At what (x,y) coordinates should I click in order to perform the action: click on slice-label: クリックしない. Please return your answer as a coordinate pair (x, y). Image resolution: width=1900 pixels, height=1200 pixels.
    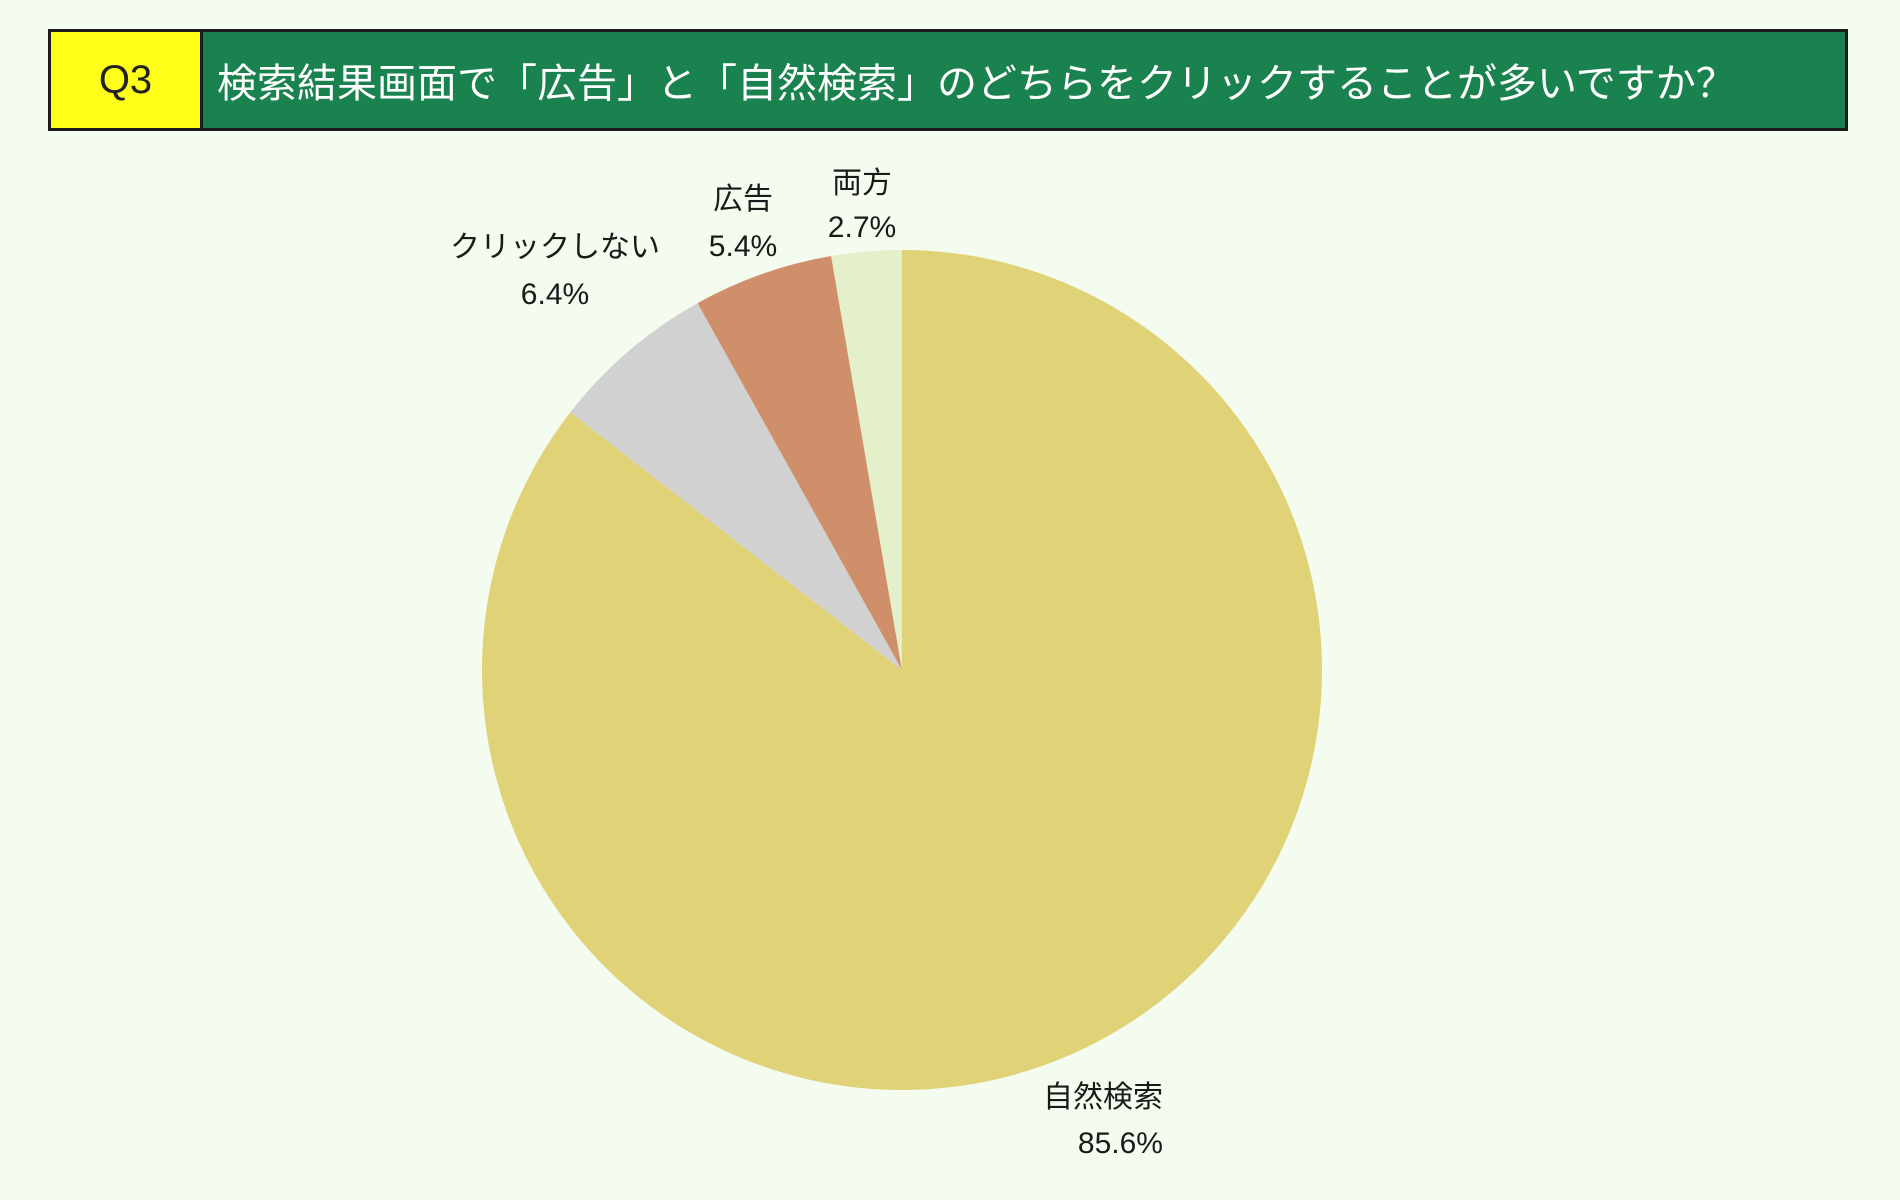
    Looking at the image, I should click on (555, 247).